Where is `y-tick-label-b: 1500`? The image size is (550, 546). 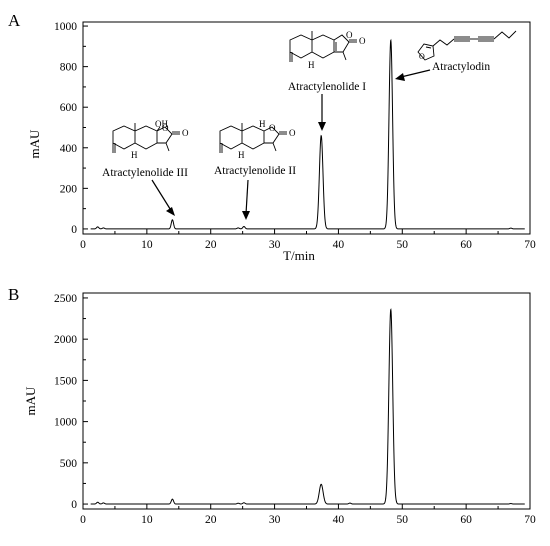 y-tick-label-b: 1500 is located at coordinates (65, 381).